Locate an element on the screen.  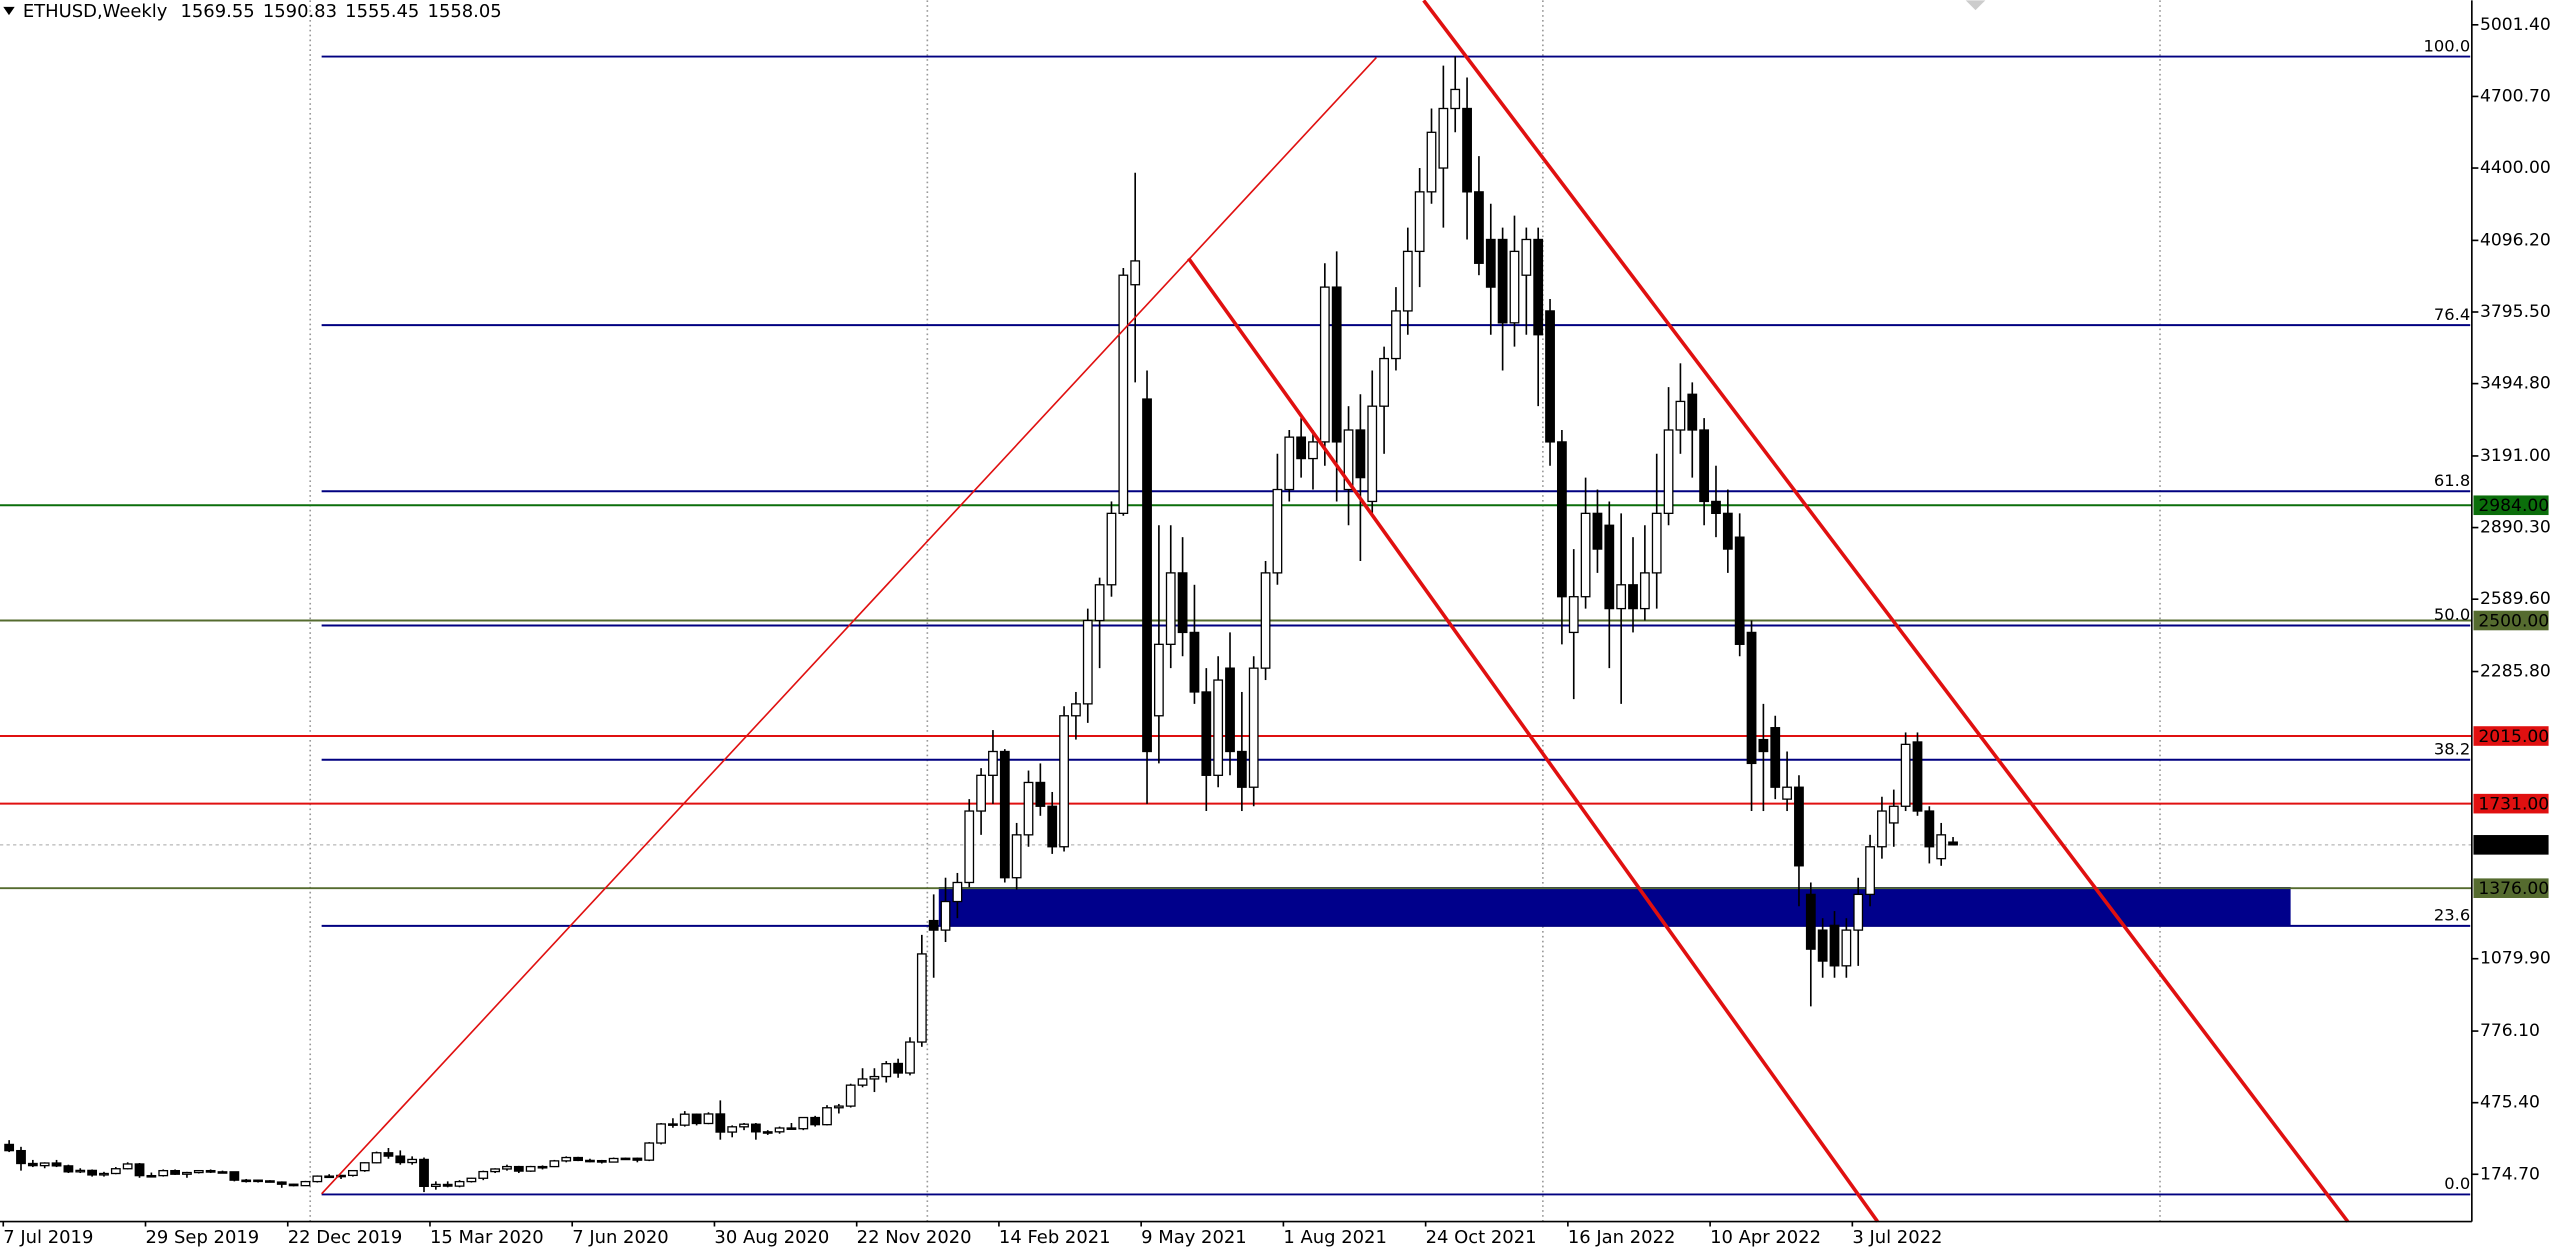
y-tick-label: 4096.20 is located at coordinates (2515, 240).